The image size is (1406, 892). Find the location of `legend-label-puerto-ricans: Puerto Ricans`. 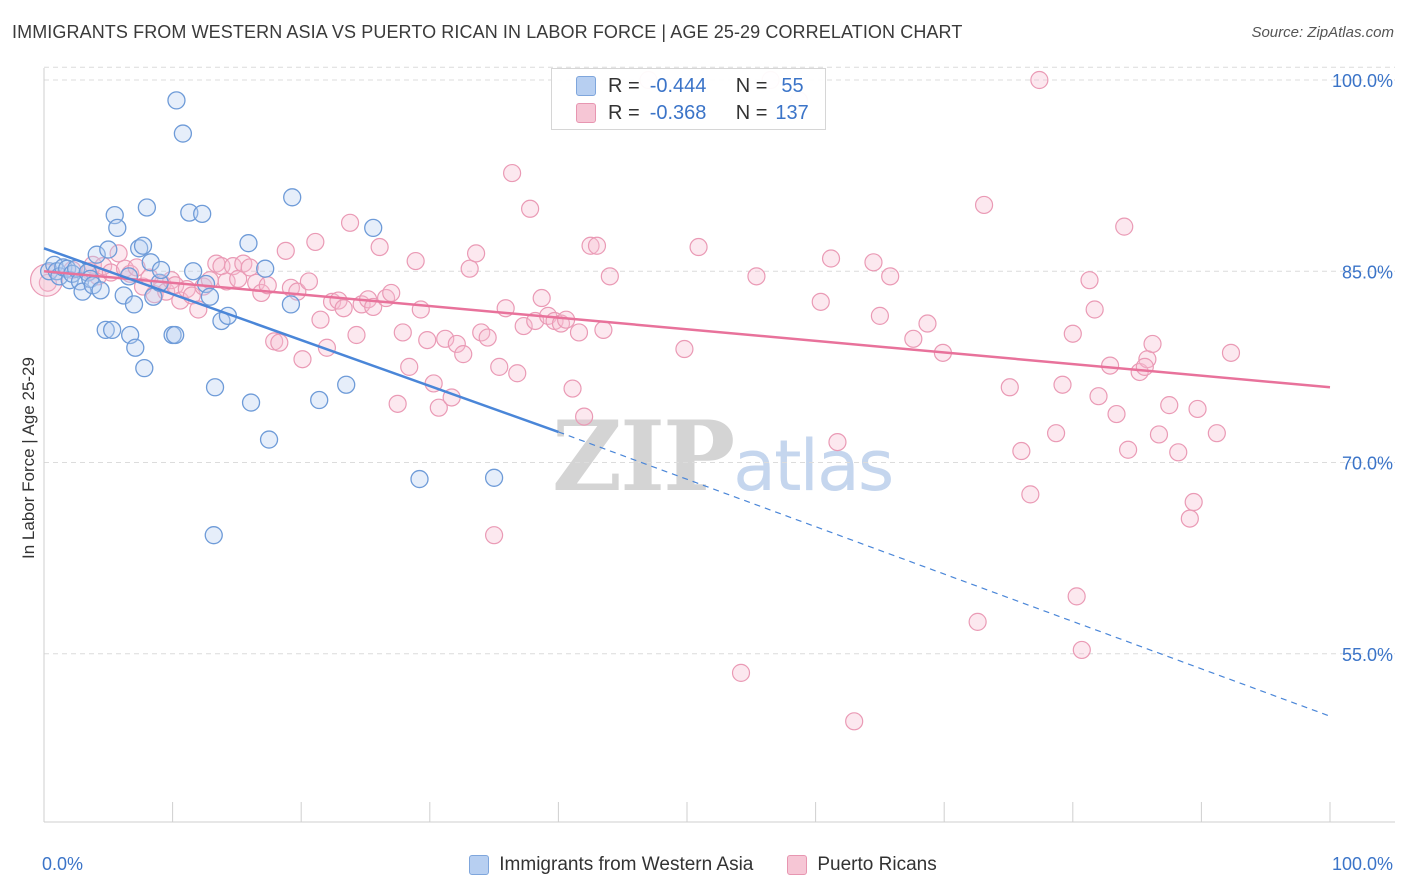

legend-label-puerto-ricans: Puerto Ricans is located at coordinates (877, 864).